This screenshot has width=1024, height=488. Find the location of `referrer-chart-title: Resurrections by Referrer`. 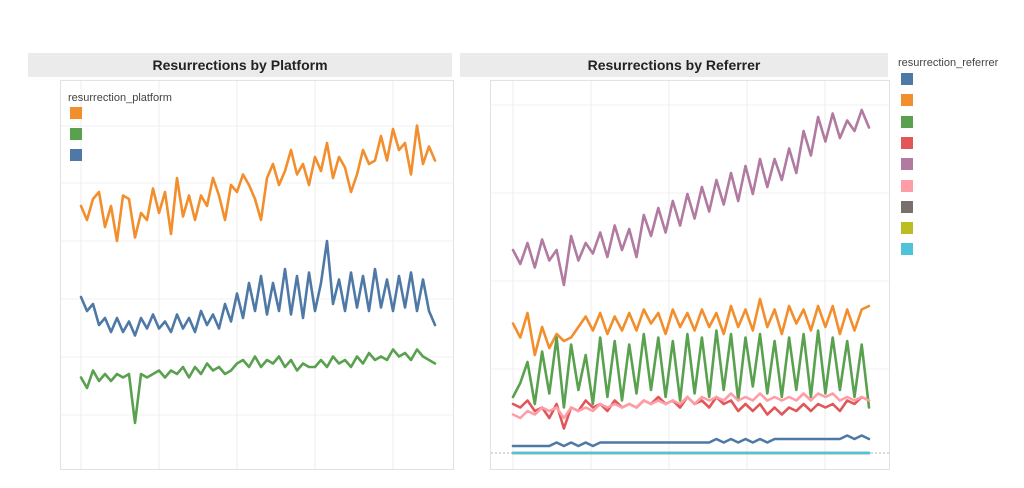

referrer-chart-title: Resurrections by Referrer is located at coordinates (674, 65).